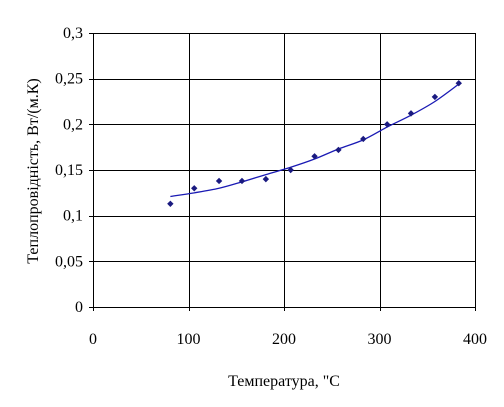 The height and width of the screenshot is (407, 504). What do you see at coordinates (475, 339) in the screenshot?
I see `x-tick-label: 400` at bounding box center [475, 339].